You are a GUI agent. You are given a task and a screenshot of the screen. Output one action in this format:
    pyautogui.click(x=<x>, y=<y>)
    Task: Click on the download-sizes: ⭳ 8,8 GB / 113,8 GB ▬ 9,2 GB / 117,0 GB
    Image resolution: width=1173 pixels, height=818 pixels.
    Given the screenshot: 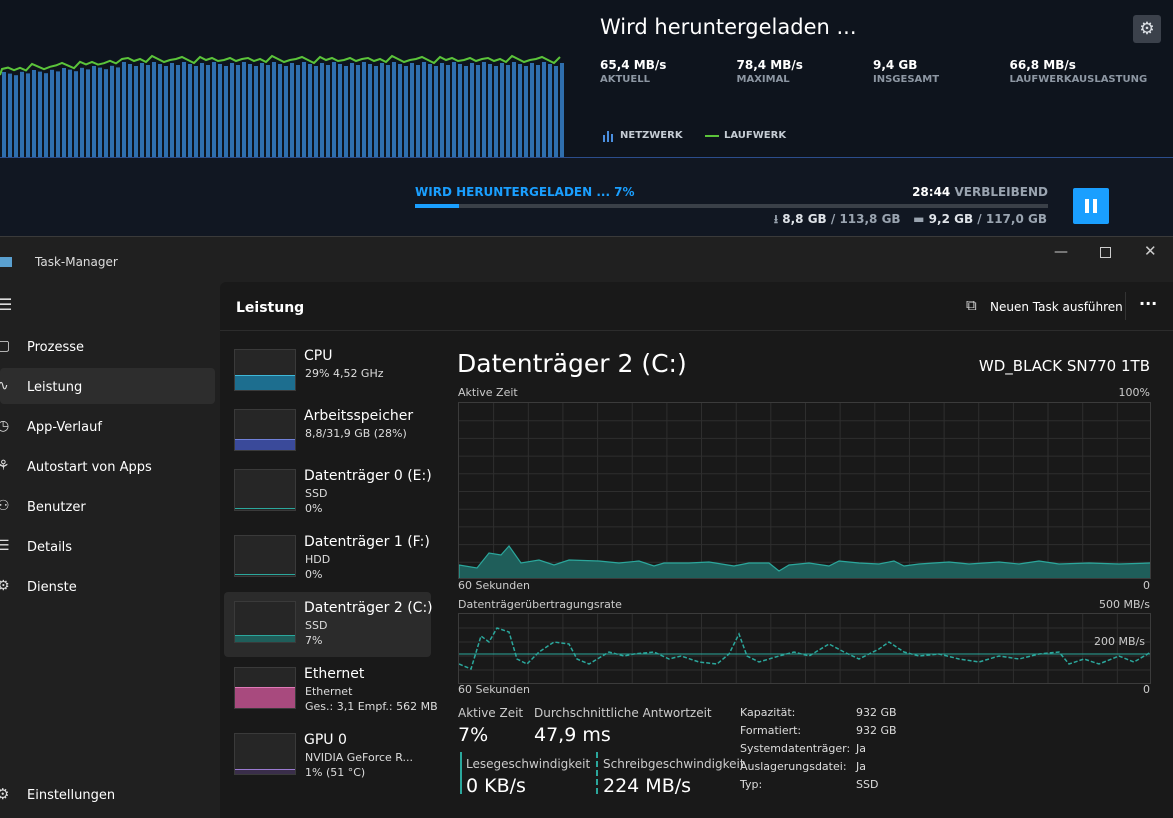 What is the action you would take?
    pyautogui.click(x=910, y=219)
    